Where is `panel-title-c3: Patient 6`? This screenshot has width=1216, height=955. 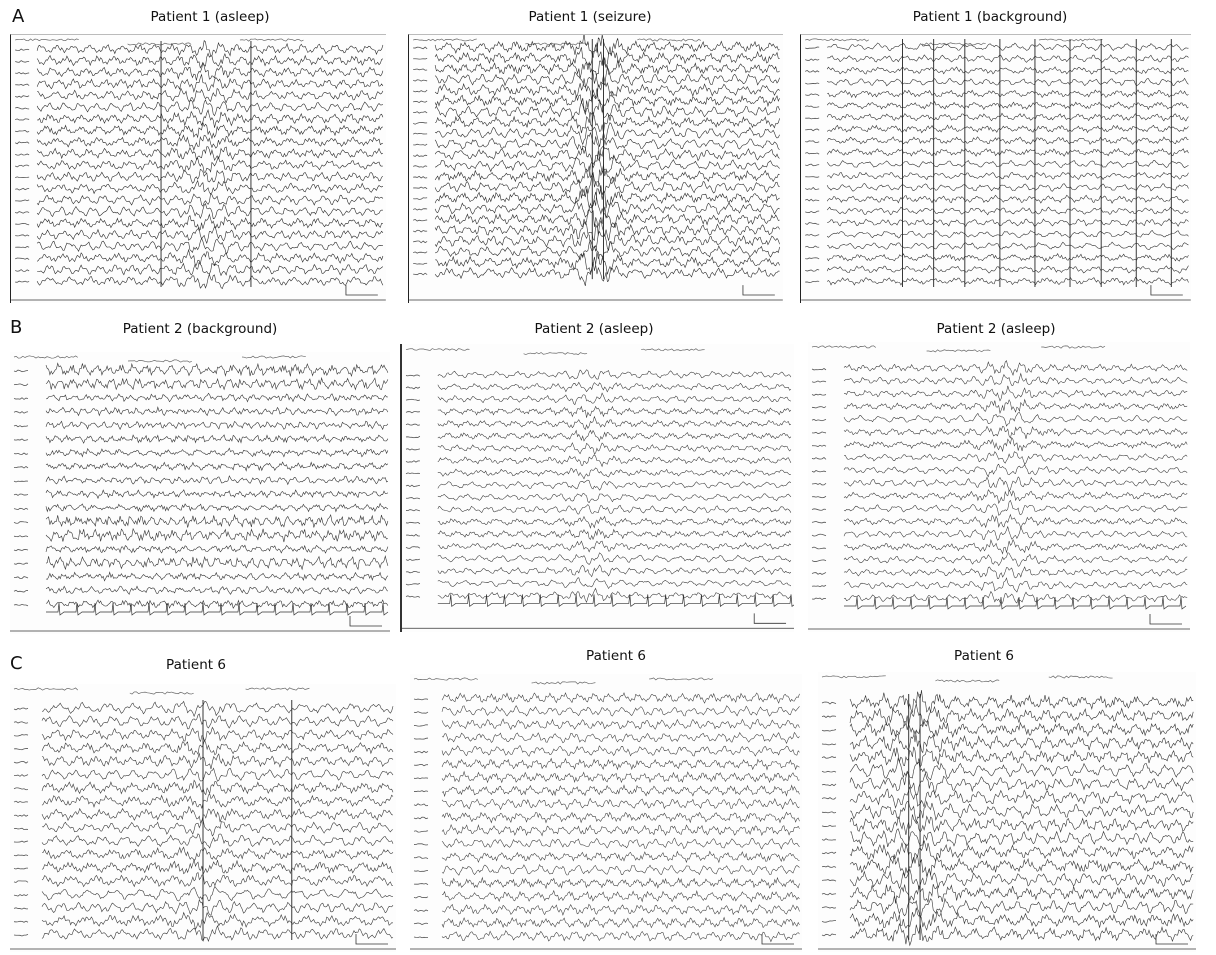 panel-title-c3: Patient 6 is located at coordinates (984, 656).